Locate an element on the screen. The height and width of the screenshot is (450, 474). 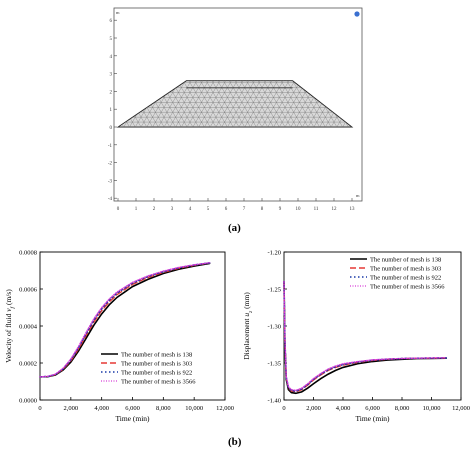
y-tick-label: 0.0008 is located at coordinates (28, 252).